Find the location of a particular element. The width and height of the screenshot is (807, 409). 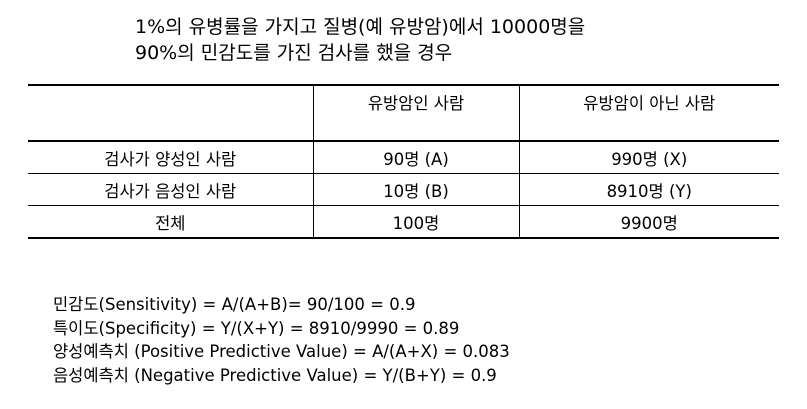

table-cell-row-label: 검사가 음성인 사람 is located at coordinates (171, 189).